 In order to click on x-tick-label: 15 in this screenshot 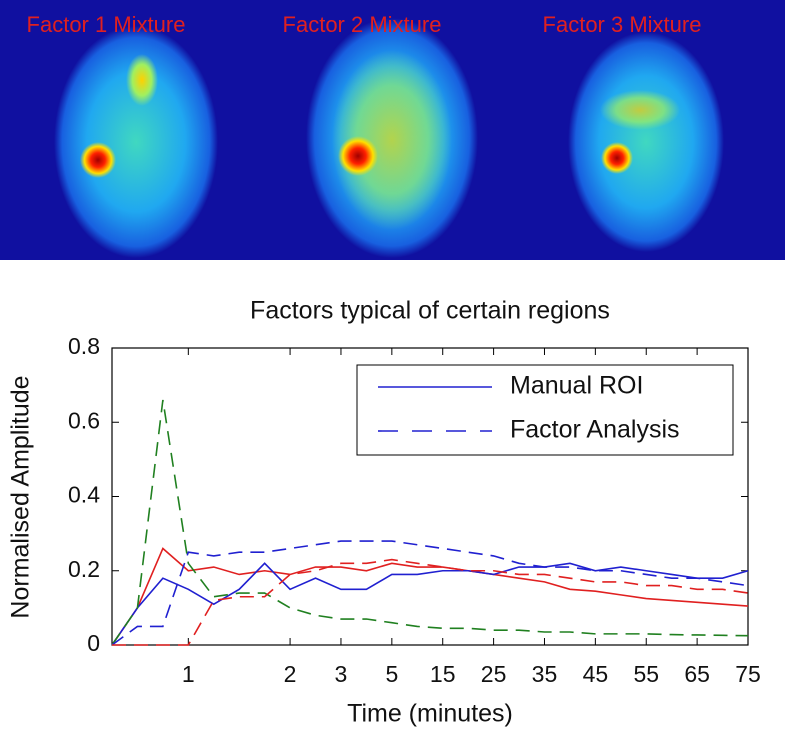, I will do `click(443, 674)`.